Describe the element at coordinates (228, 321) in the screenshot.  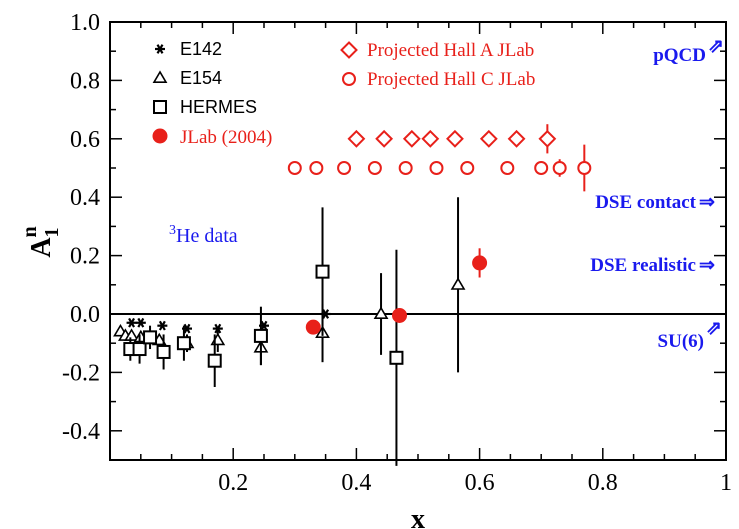
I see `series-e142` at that location.